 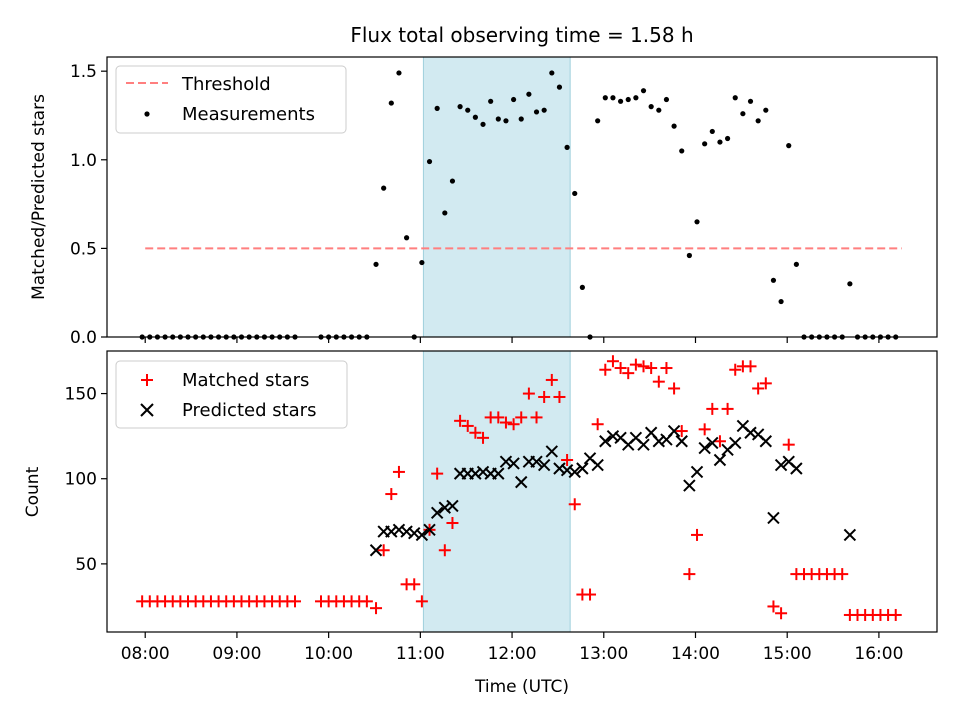 I want to click on x-tick-label: 15:00, so click(x=787, y=654).